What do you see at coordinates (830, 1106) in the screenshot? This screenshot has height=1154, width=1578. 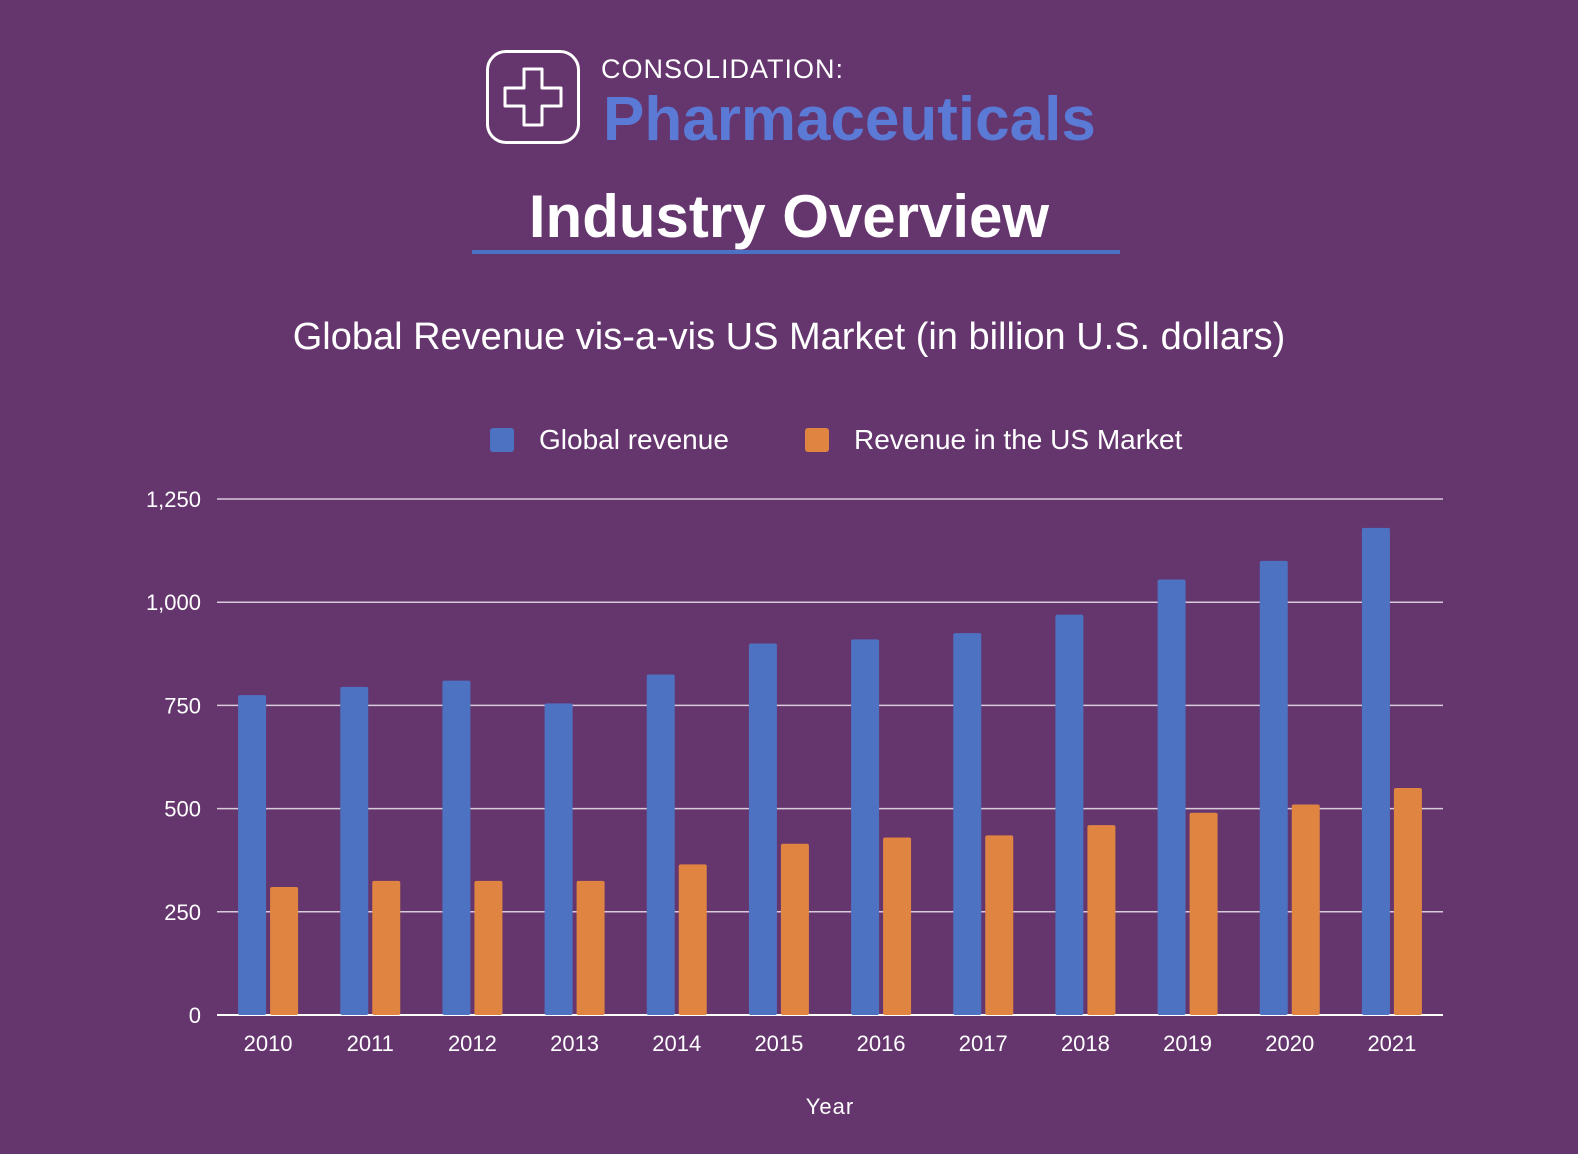 I see `x-axis-label: Year` at bounding box center [830, 1106].